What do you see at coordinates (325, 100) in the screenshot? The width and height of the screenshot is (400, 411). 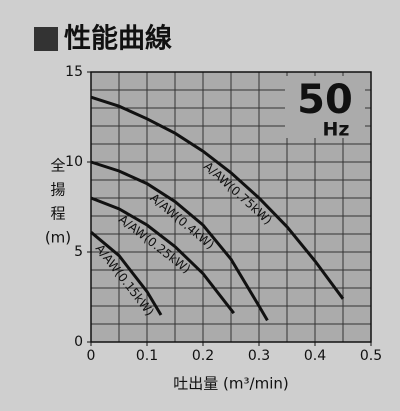 I see `badge-number: 50` at bounding box center [325, 100].